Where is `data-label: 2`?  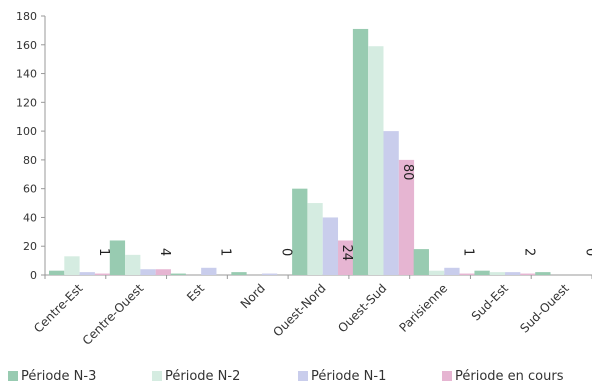
data-label: 2 is located at coordinates (528, 252).